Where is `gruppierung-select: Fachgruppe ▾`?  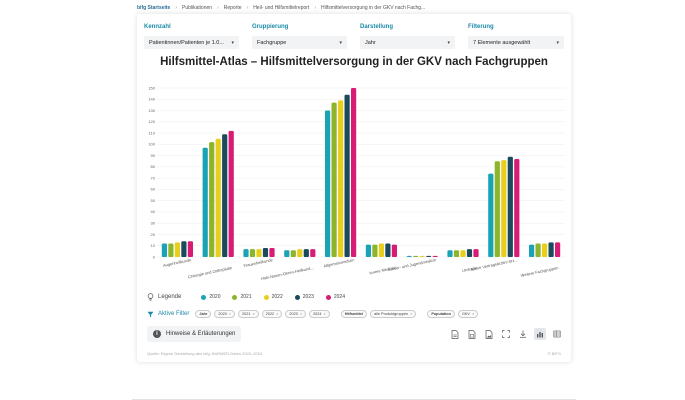
gruppierung-select: Fachgruppe ▾ is located at coordinates (299, 42).